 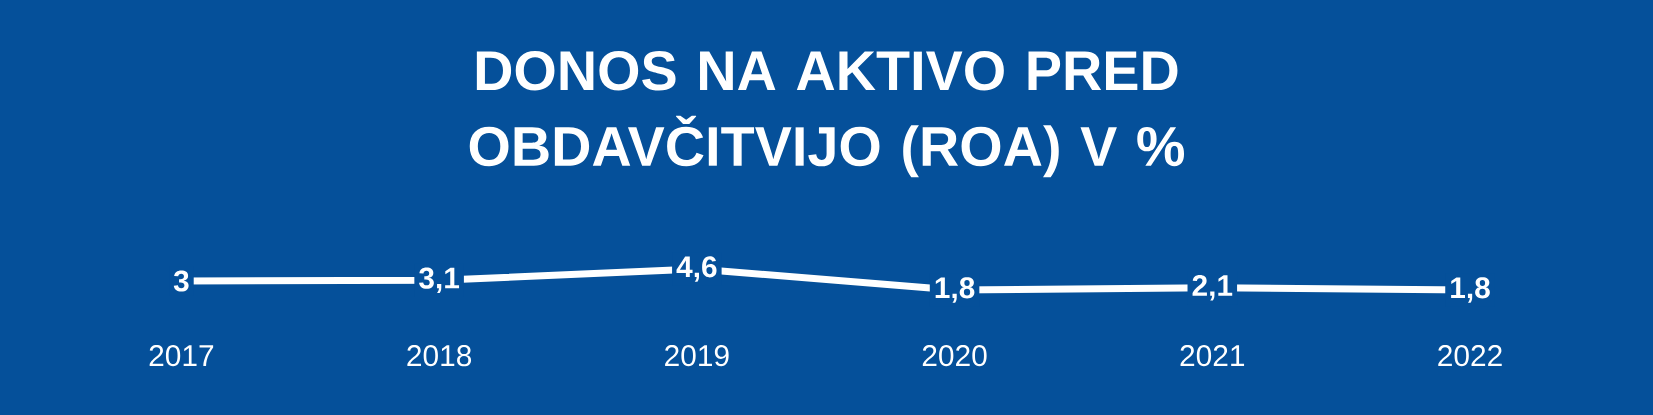 I want to click on x-tick-label: 2021, so click(x=1212, y=356).